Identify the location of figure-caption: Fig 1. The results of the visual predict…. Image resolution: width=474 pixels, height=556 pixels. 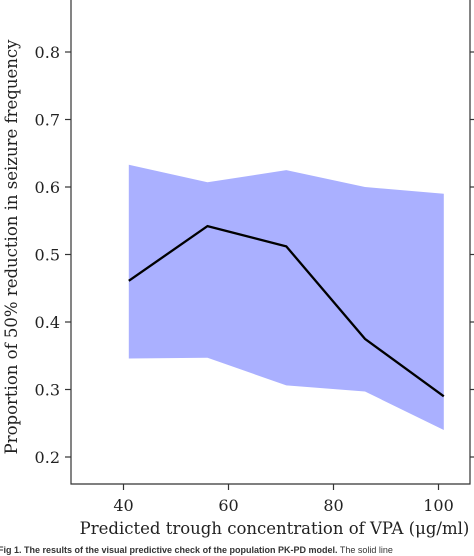
(237, 550).